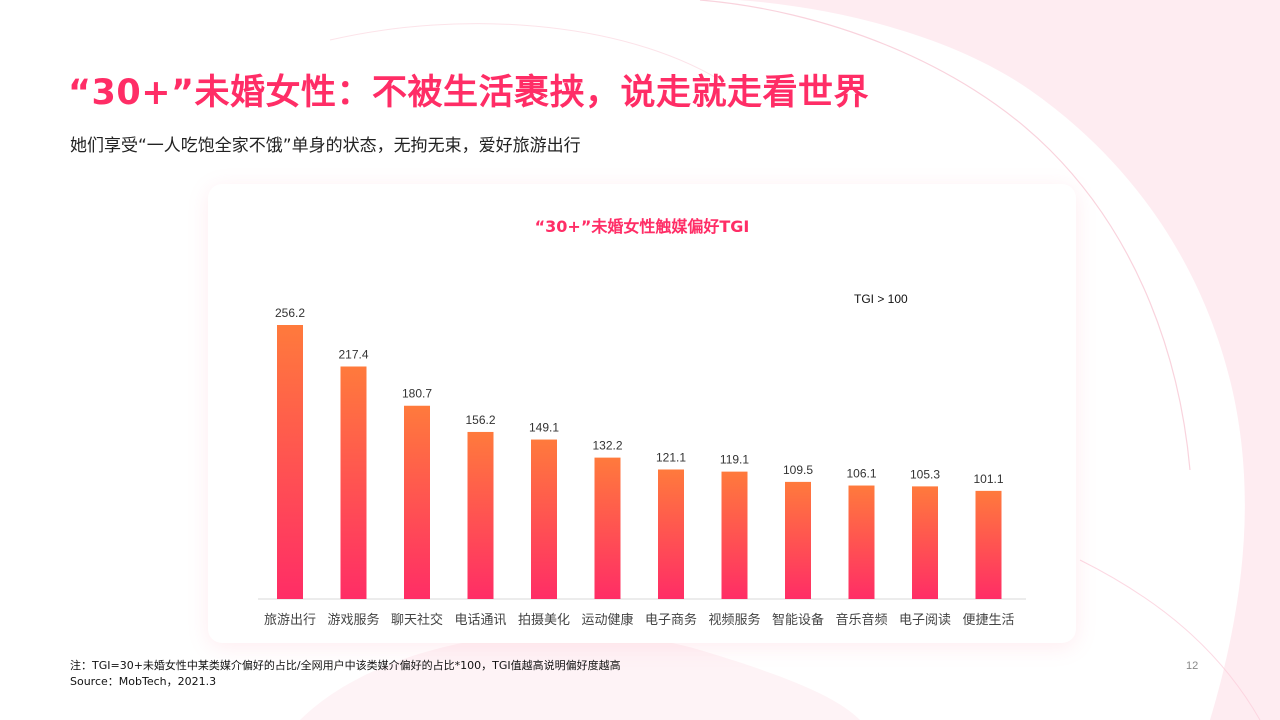  I want to click on category-label-3: 电话通讯, so click(480, 620).